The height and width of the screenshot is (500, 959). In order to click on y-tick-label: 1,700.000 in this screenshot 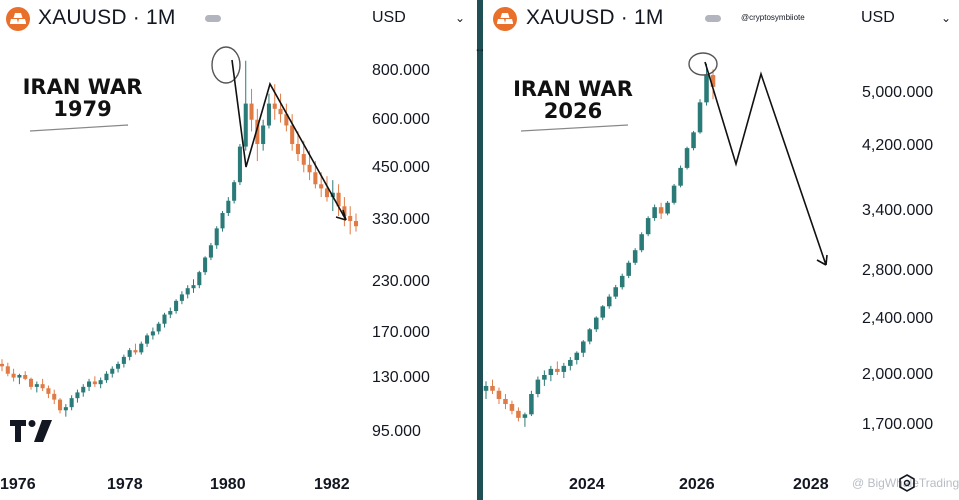, I will do `click(898, 424)`.